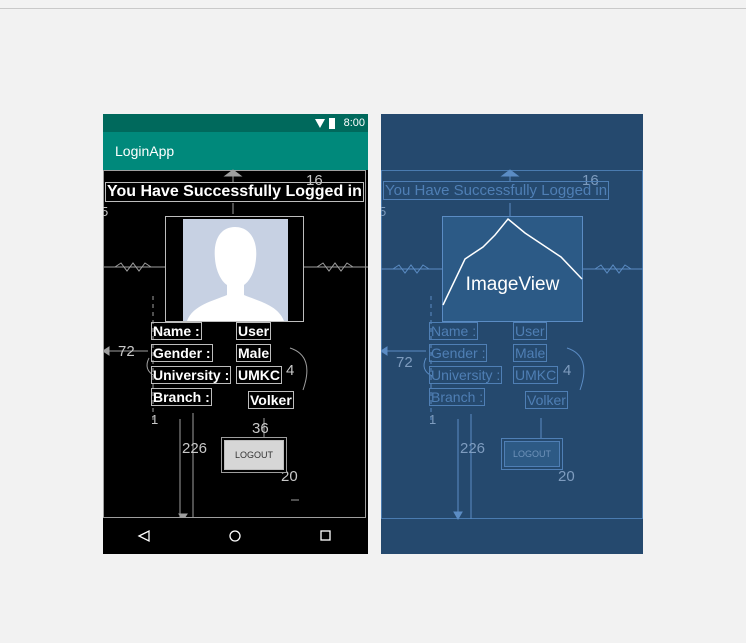  What do you see at coordinates (536, 375) in the screenshot?
I see `bp-university-value: UMKC` at bounding box center [536, 375].